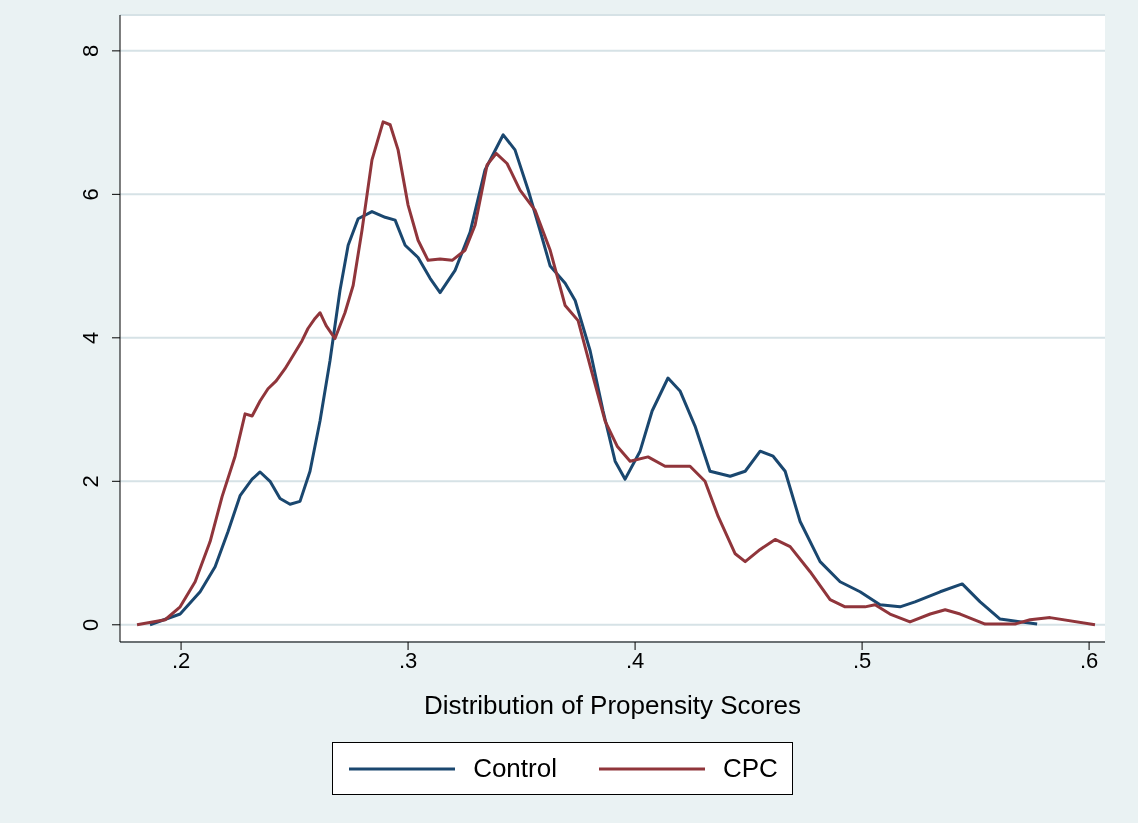  I want to click on x-tick-label: .3, so click(408, 660).